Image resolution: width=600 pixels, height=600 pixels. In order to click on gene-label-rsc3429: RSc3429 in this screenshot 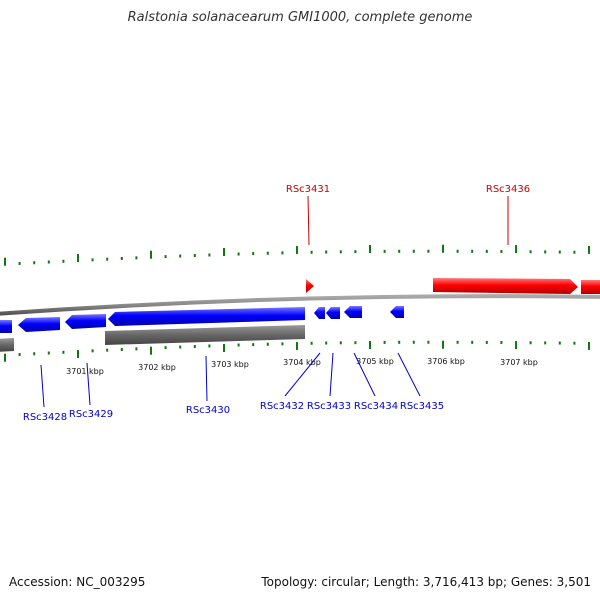, I will do `click(91, 414)`.